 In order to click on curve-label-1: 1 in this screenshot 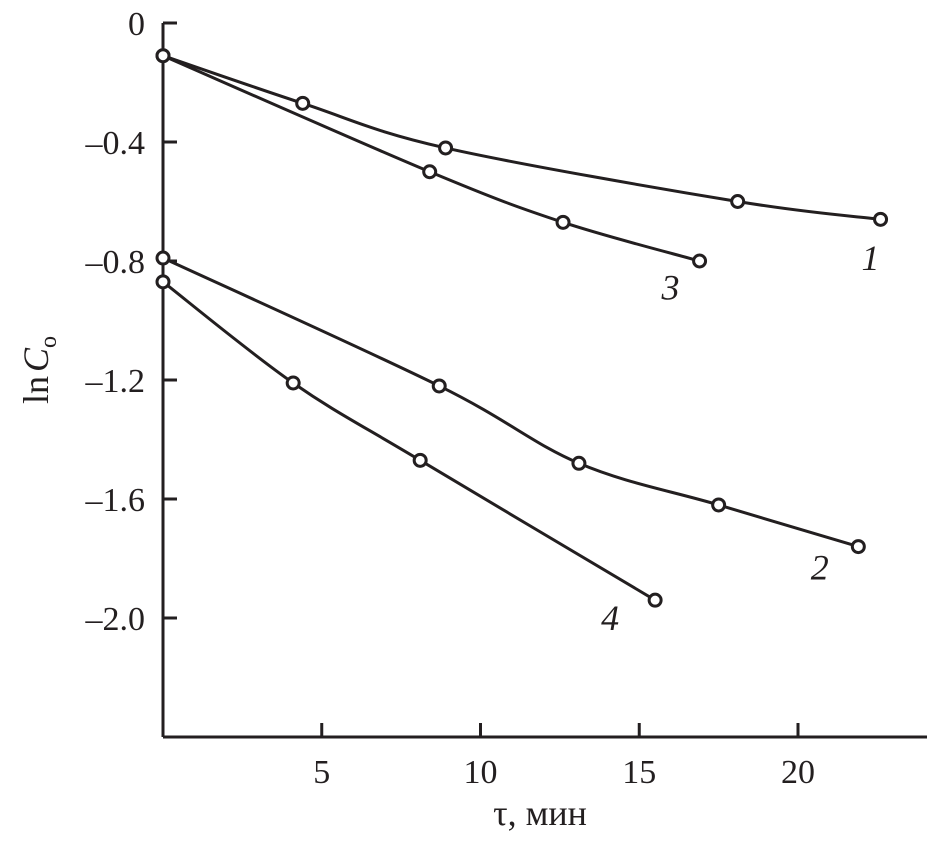, I will do `click(871, 258)`.